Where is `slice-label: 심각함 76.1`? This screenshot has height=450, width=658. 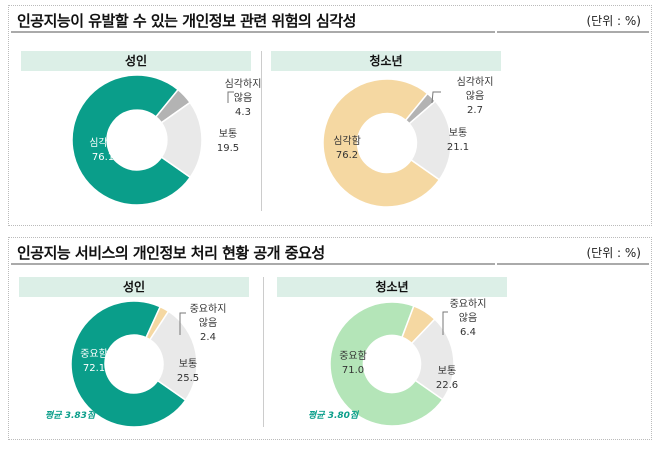
slice-label: 심각함 76.1 is located at coordinates (103, 151).